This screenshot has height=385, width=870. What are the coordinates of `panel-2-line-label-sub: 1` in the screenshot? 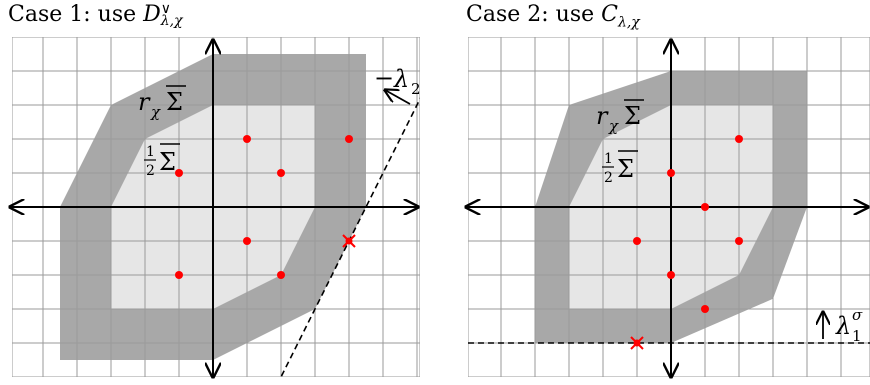 It's located at (857, 336).